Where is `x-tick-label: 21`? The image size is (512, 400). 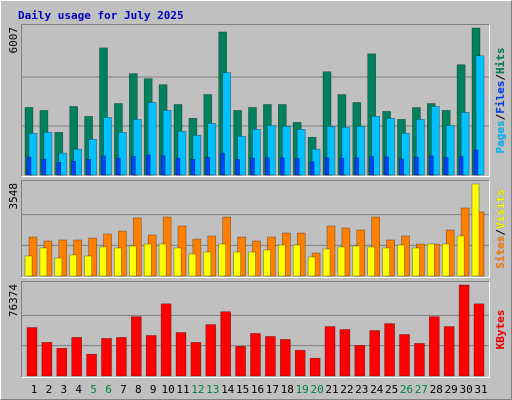 x-tick-label: 21 is located at coordinates (331, 389).